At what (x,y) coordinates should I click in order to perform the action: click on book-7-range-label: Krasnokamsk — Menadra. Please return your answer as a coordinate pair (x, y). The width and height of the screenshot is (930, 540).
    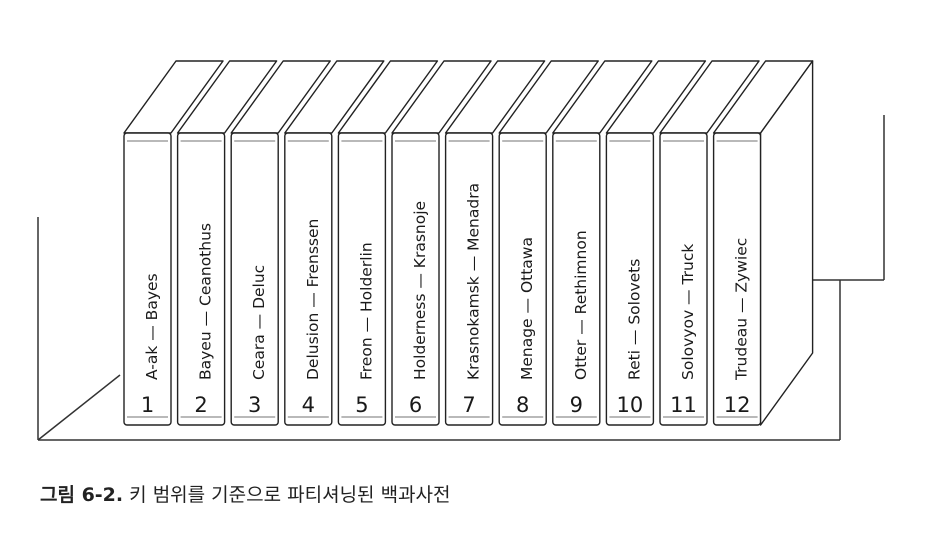
    Looking at the image, I should click on (474, 281).